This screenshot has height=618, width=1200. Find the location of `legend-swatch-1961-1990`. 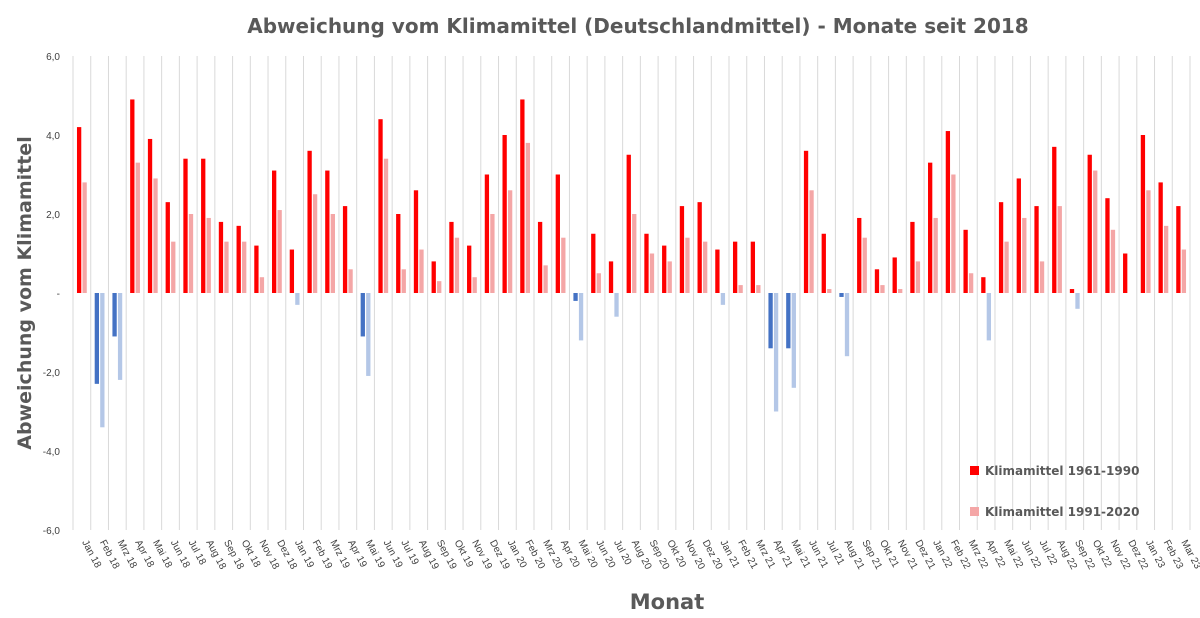

legend-swatch-1961-1990 is located at coordinates (974, 470).